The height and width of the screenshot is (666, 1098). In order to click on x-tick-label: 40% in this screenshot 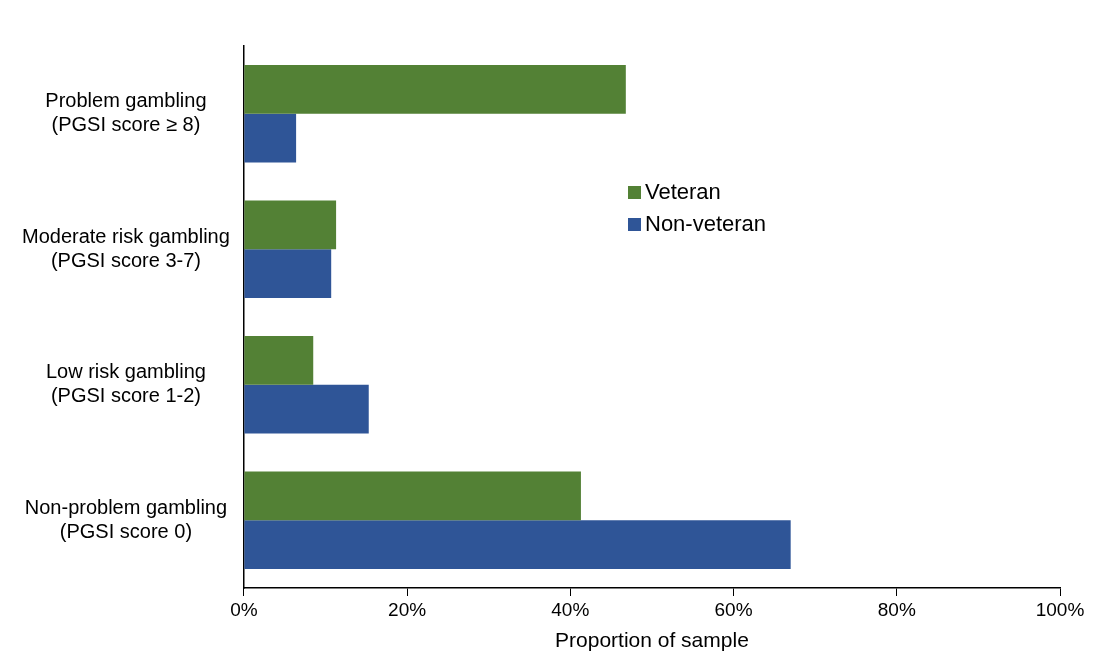, I will do `click(570, 609)`.